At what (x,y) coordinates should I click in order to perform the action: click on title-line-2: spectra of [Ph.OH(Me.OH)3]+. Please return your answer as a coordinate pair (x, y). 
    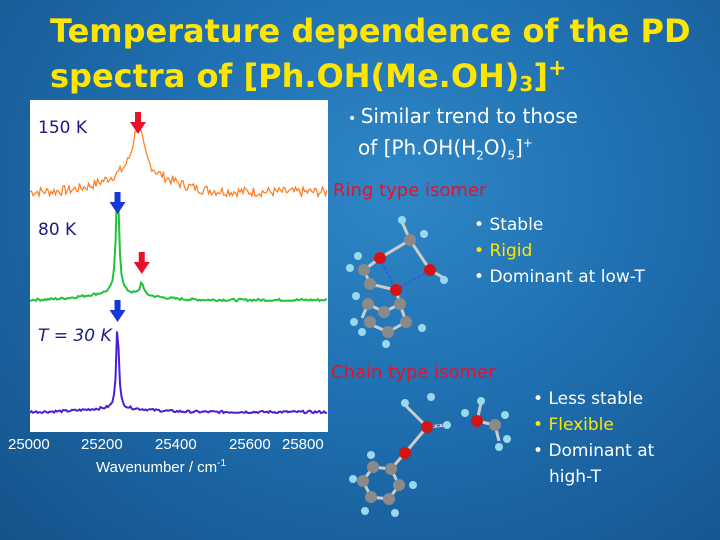
    Looking at the image, I should click on (308, 76).